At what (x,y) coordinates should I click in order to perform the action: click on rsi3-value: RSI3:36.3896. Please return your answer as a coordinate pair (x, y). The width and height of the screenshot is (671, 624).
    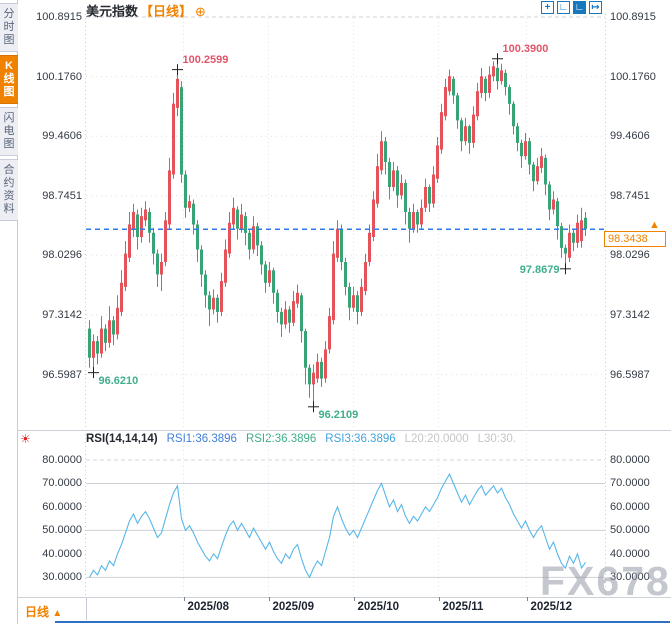
    Looking at the image, I should click on (360, 439).